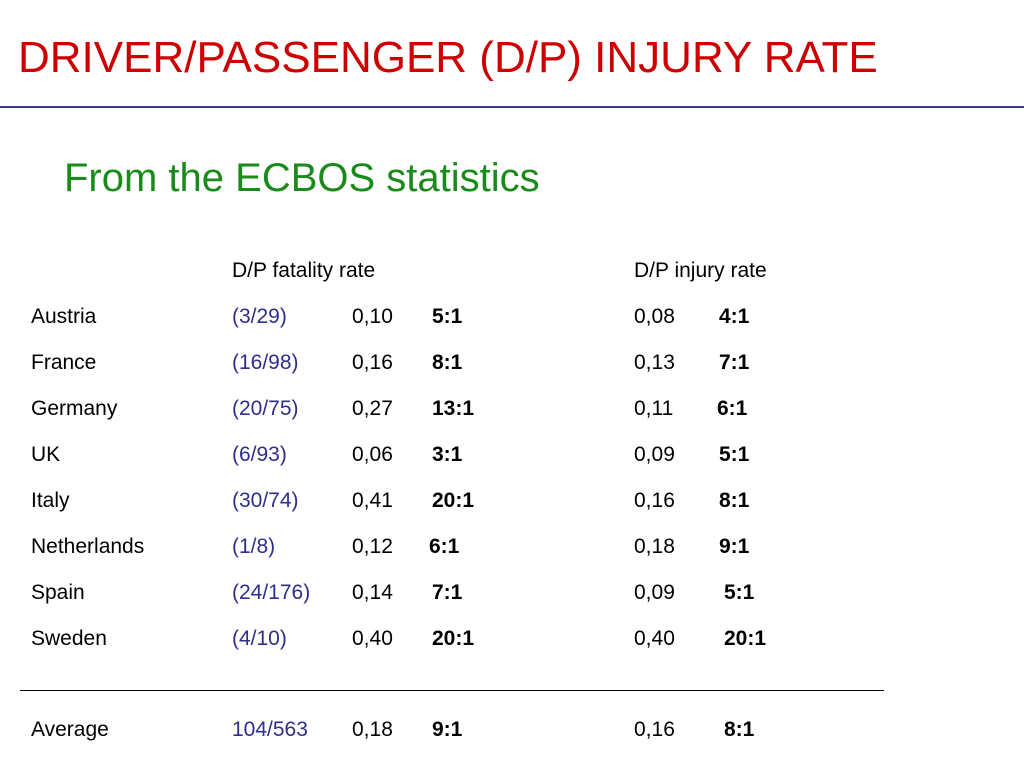  I want to click on country-name: Netherlands, so click(88, 546).